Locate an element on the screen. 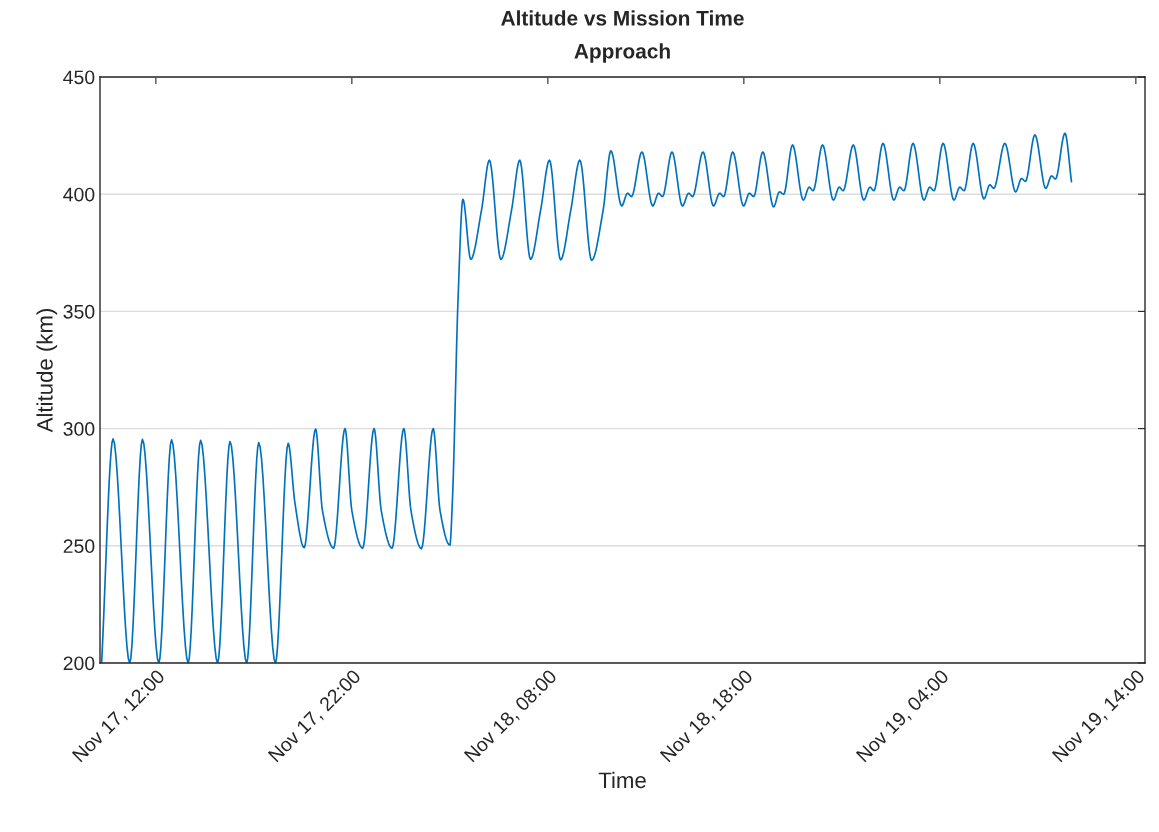 The width and height of the screenshot is (1159, 832). y-tick-label: 250 is located at coordinates (79, 546).